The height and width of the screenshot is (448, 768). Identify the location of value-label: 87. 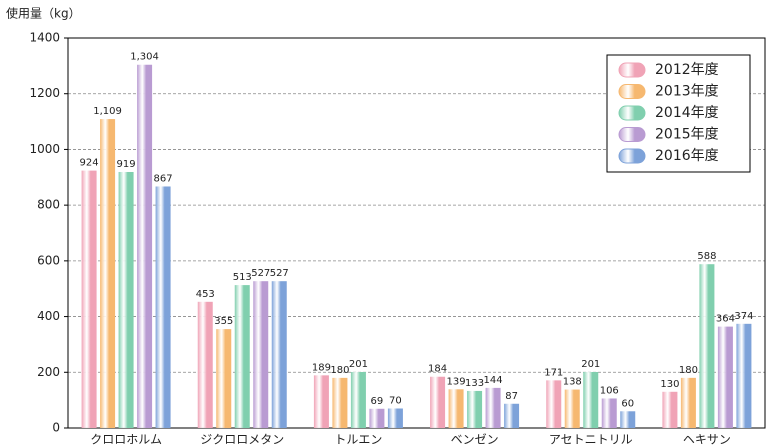
(511, 396).